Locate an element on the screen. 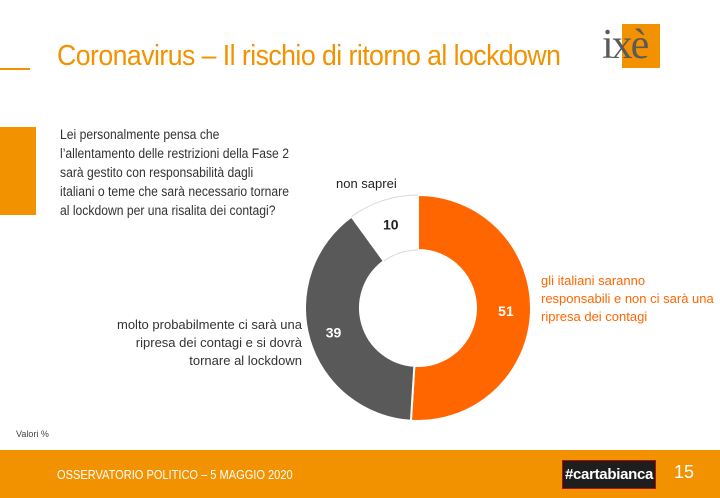 This screenshot has height=498, width=720. slice-responsabili is located at coordinates (470, 307).